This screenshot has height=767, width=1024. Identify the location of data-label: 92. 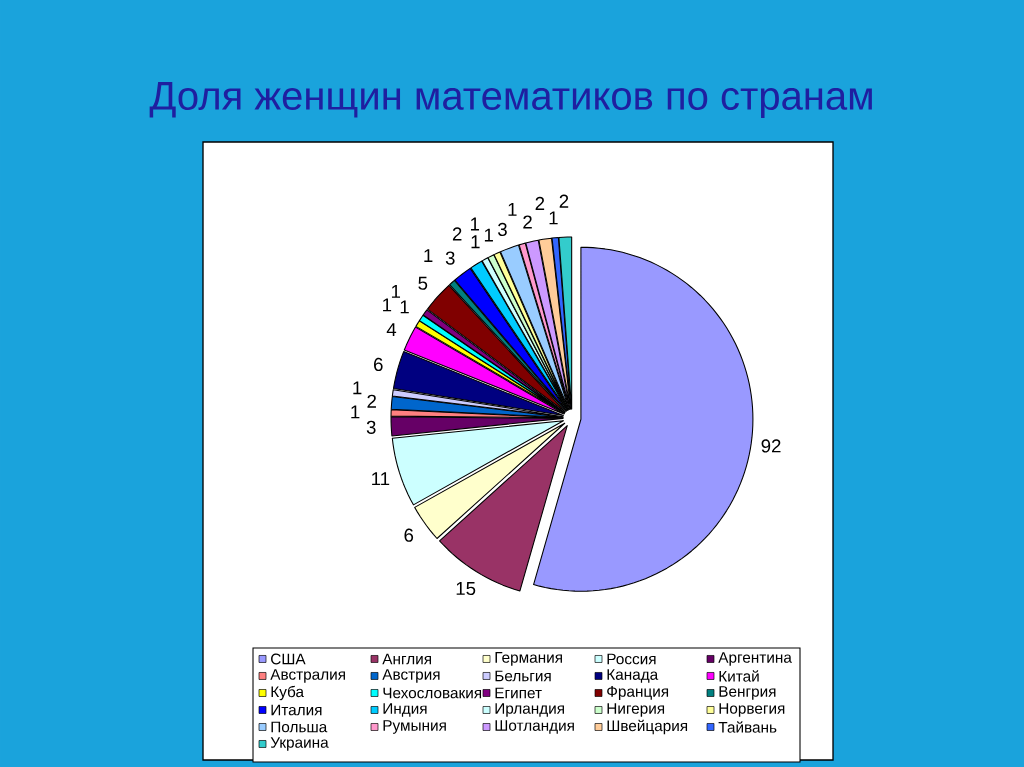
(771, 446).